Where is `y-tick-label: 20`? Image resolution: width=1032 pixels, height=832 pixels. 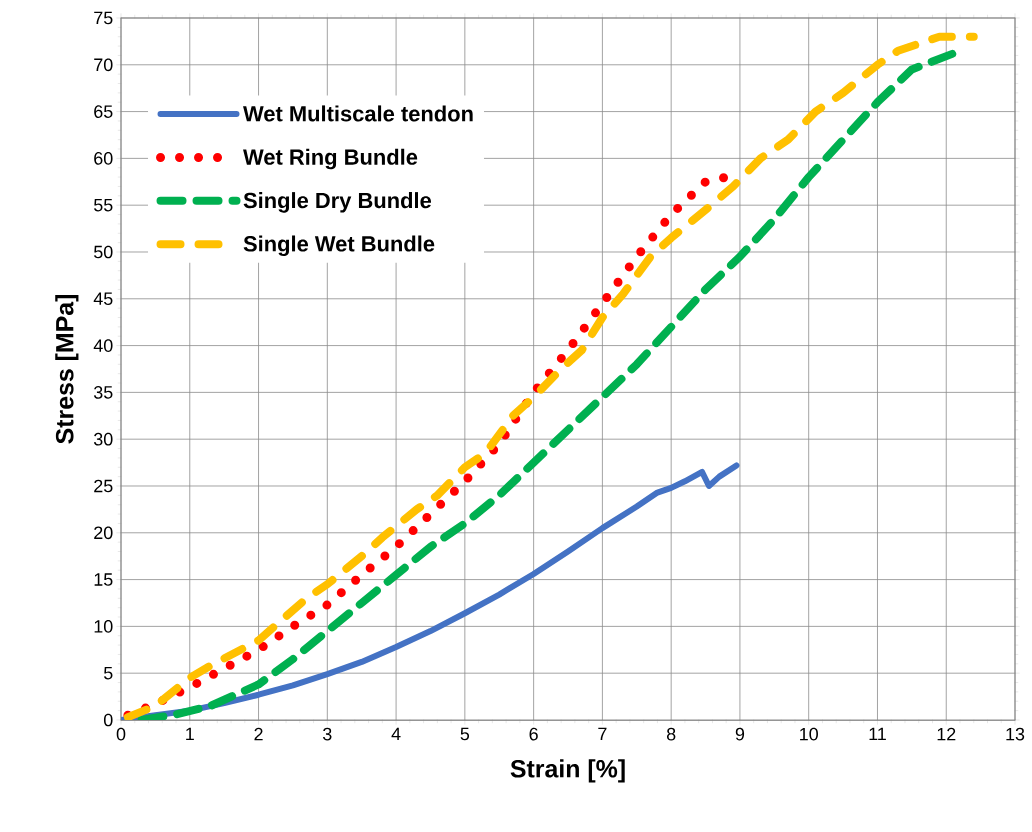
y-tick-label: 20 is located at coordinates (103, 533).